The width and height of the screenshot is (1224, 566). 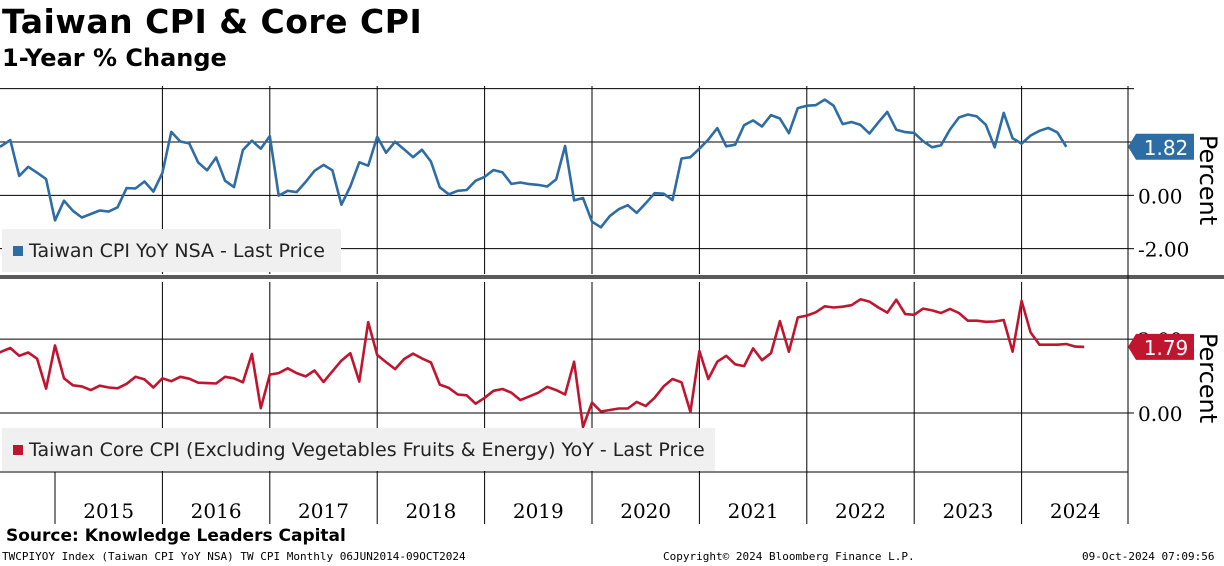 I want to click on year-label-2020: 2020, so click(x=645, y=511).